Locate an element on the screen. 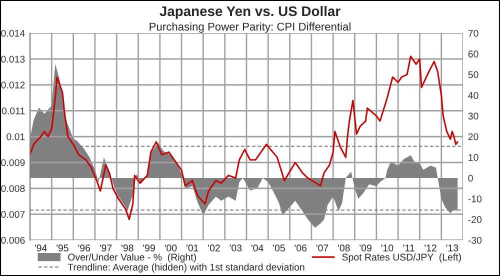 This screenshot has width=500, height=276. x-tick-label: '10 is located at coordinates (387, 248).